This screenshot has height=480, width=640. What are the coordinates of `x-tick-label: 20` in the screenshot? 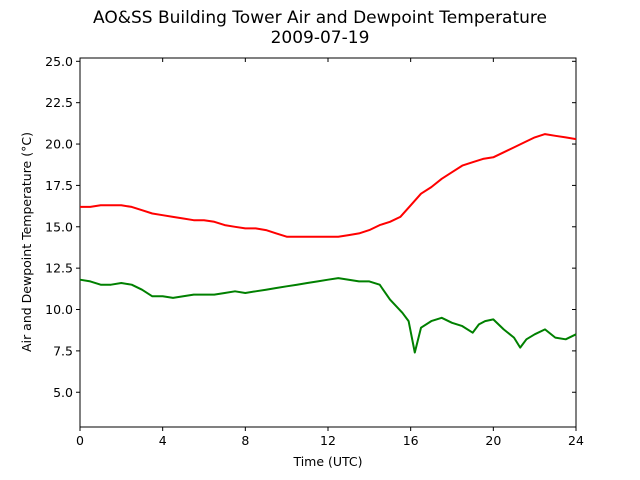 It's located at (493, 440).